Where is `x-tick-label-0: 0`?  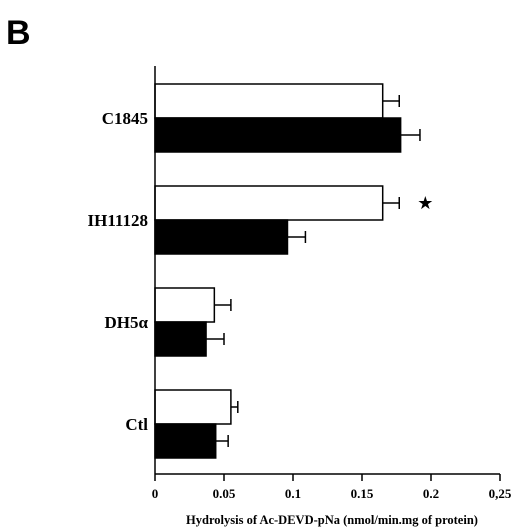 x-tick-label-0: 0 is located at coordinates (155, 493).